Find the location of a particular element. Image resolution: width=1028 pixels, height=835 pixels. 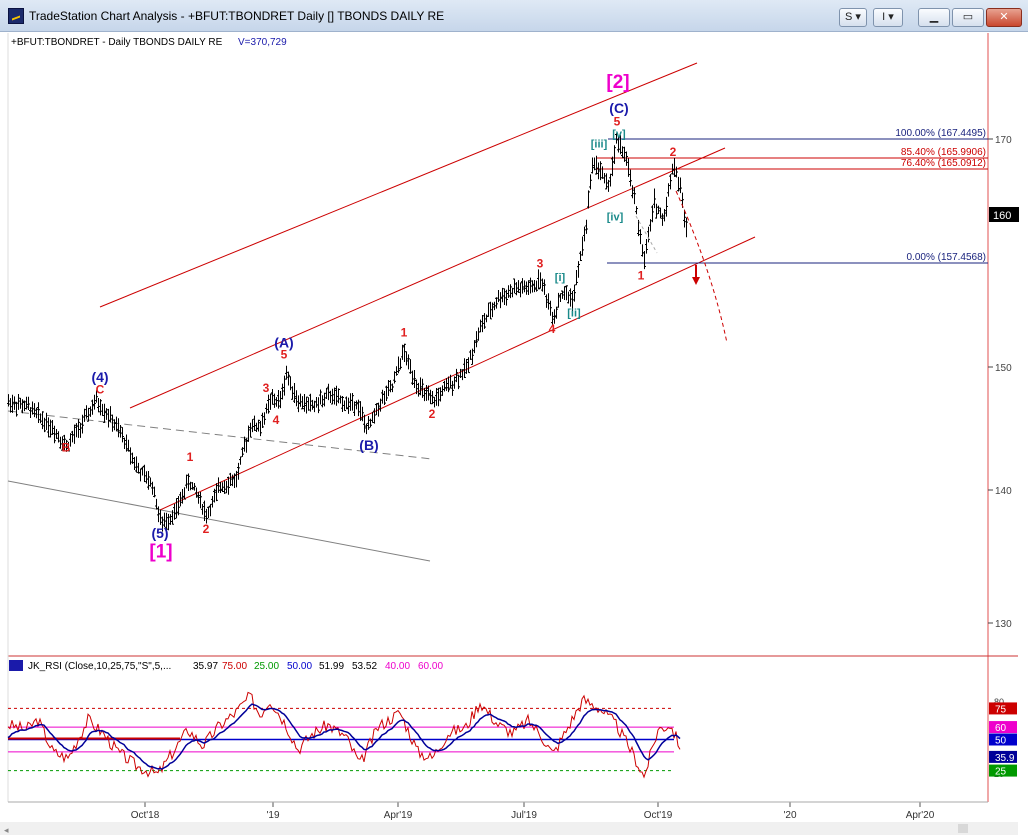

wave-label: [v] is located at coordinates (619, 135).